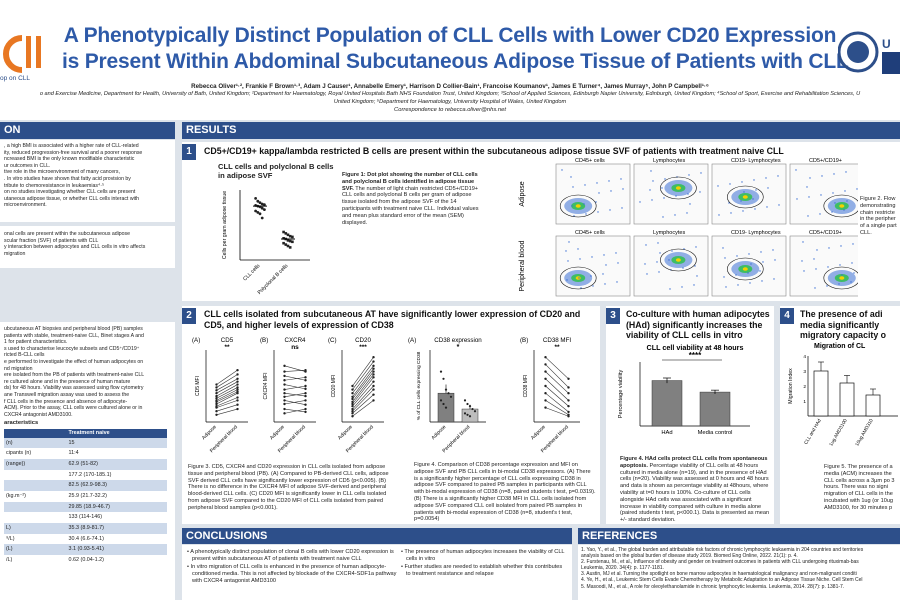 The image size is (900, 600). Describe the element at coordinates (804, 372) in the screenshot. I see `migration-y-tick: 3` at that location.